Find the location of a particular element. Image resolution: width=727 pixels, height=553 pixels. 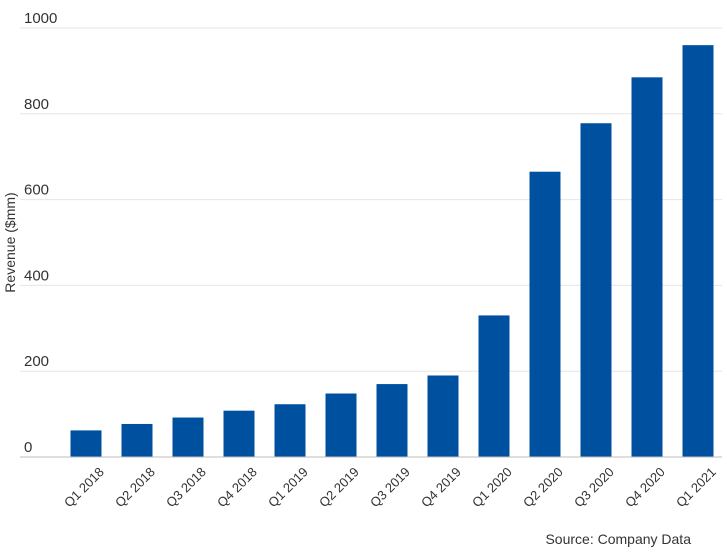

x-tick-label: Q4 2020 is located at coordinates (645, 487).